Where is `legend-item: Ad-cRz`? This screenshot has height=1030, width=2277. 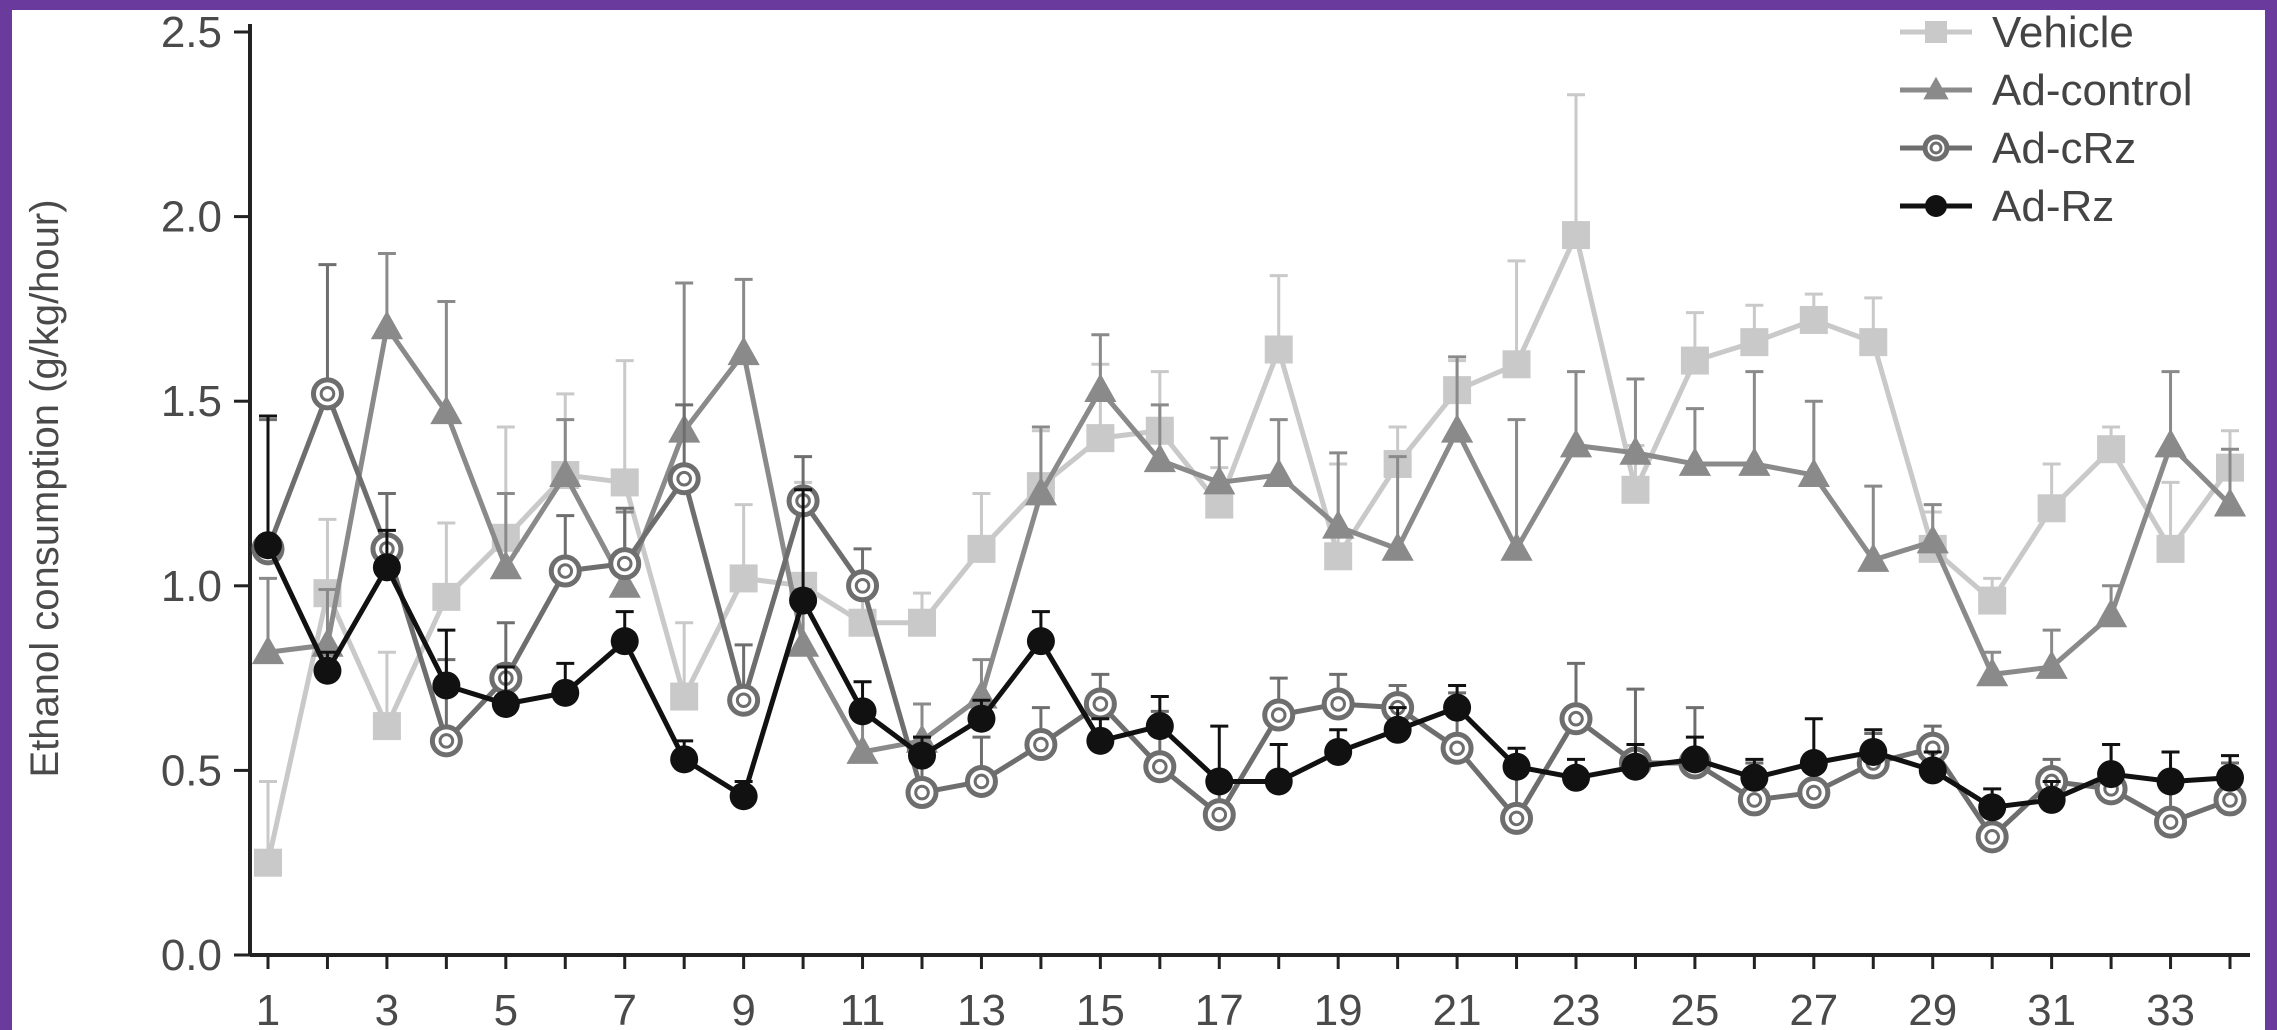
legend-item: Ad-cRz is located at coordinates (2018, 148).